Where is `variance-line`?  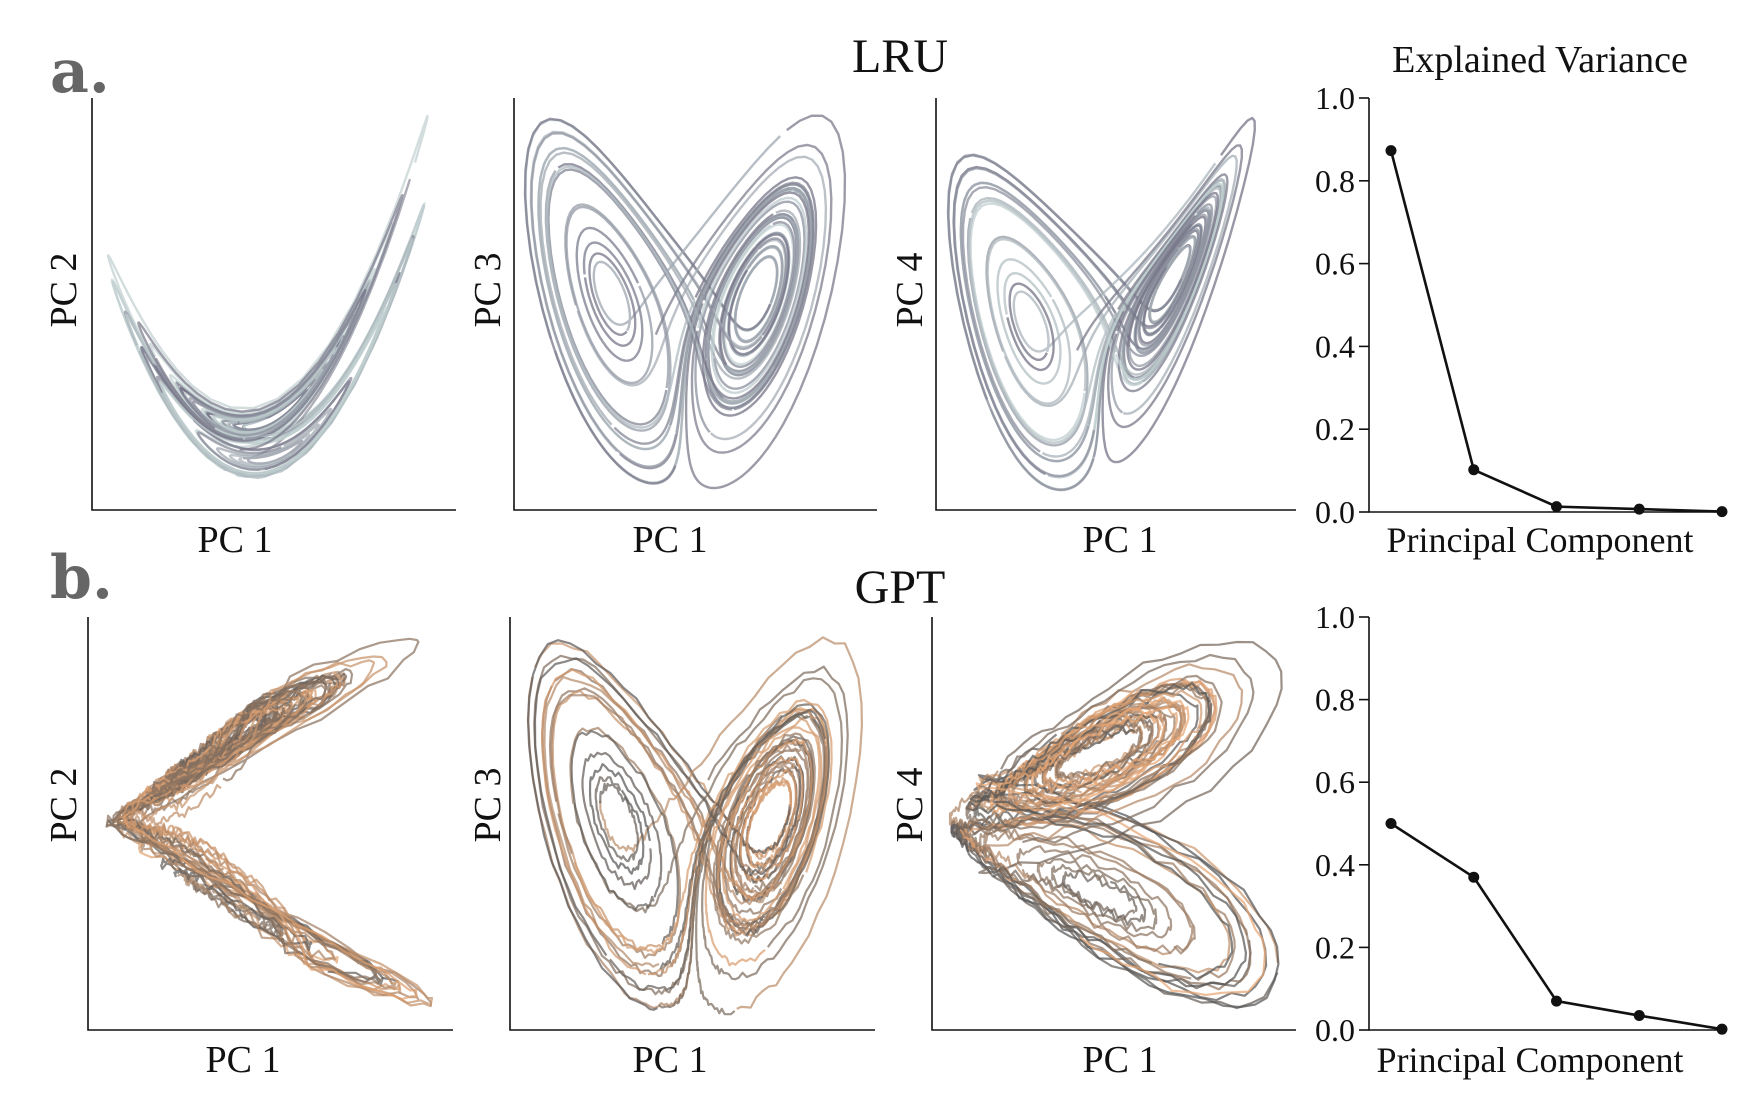
variance-line is located at coordinates (1556, 331).